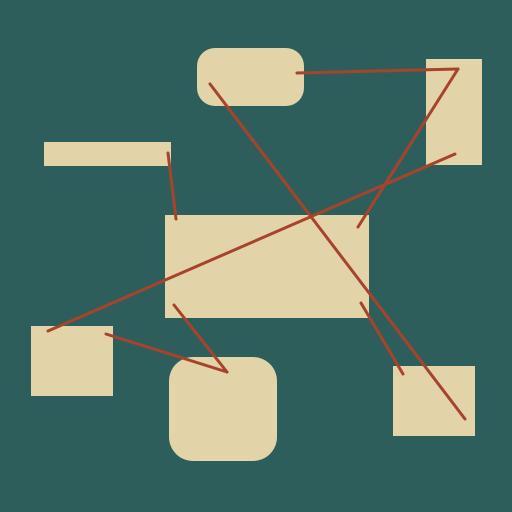 The image size is (512, 512). What do you see at coordinates (107, 154) in the screenshot?
I see `node-thin-bar` at bounding box center [107, 154].